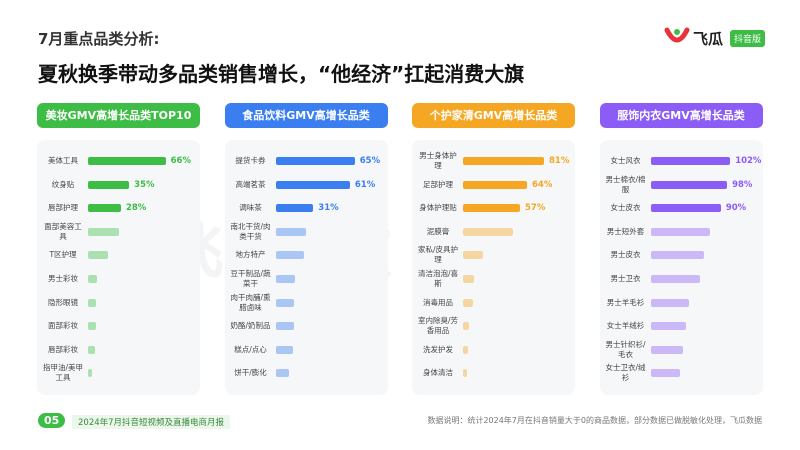 This screenshot has width=800, height=450. I want to click on category-label: 身体清洁, so click(438, 373).